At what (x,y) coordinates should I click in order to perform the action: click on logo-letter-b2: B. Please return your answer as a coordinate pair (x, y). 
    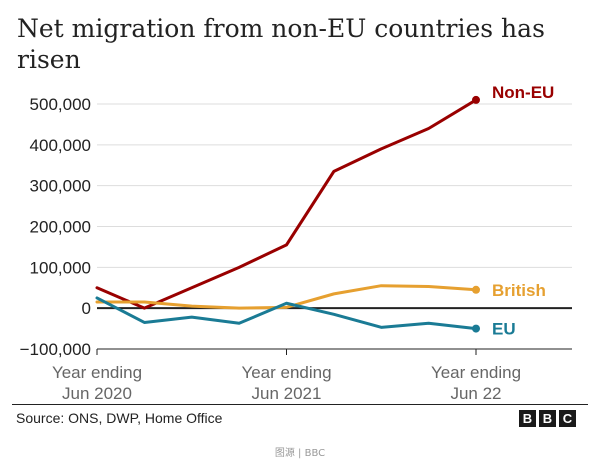
    Looking at the image, I should click on (547, 418).